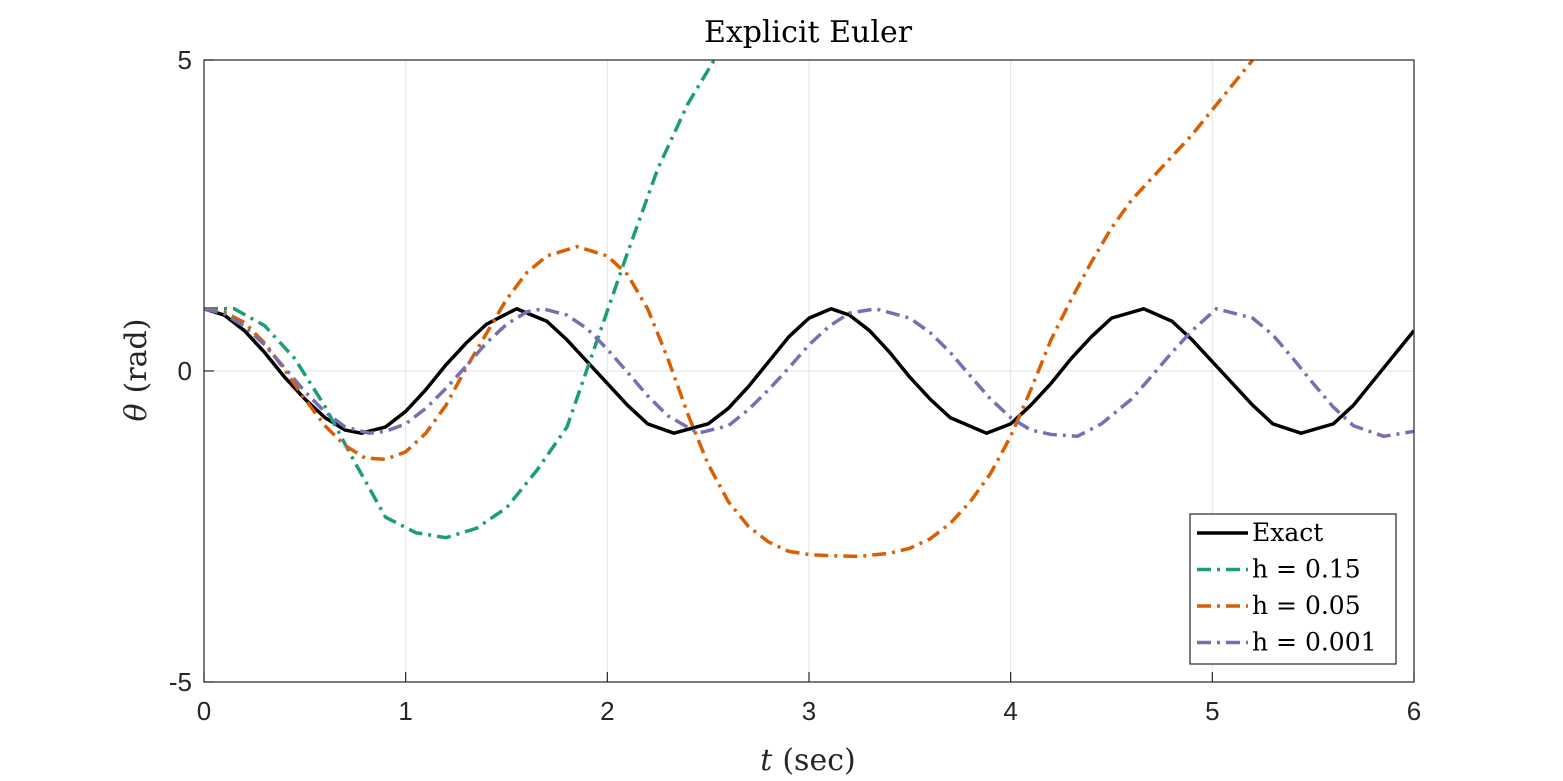  Describe the element at coordinates (766, 760) in the screenshot. I see `x-axis-label-var: t` at that location.